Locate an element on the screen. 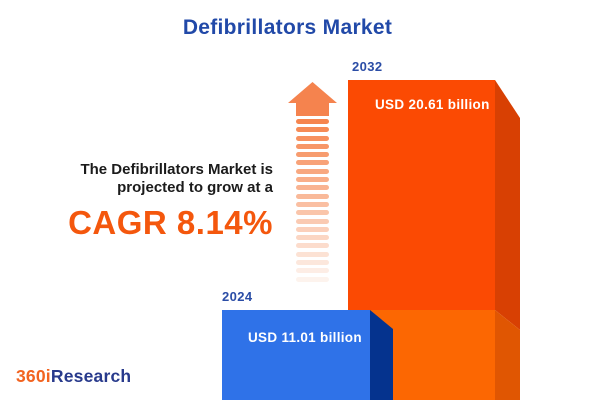 The image size is (600, 400). logo-suffix: Research is located at coordinates (91, 376).